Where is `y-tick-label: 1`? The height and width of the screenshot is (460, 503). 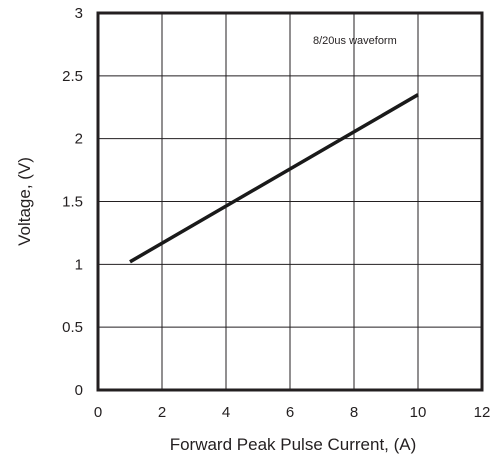
y-tick-label: 1 is located at coordinates (79, 264).